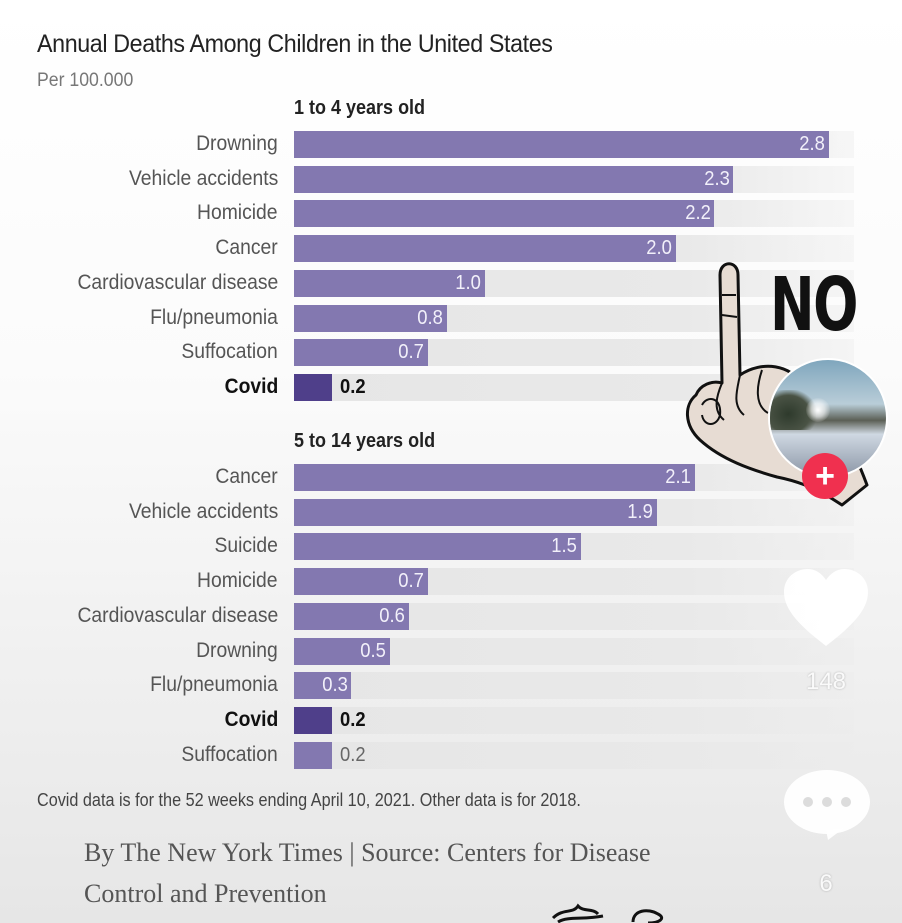 Image resolution: width=902 pixels, height=923 pixels. I want to click on bar-row: Flu/pneumonia 0.3, so click(451, 686).